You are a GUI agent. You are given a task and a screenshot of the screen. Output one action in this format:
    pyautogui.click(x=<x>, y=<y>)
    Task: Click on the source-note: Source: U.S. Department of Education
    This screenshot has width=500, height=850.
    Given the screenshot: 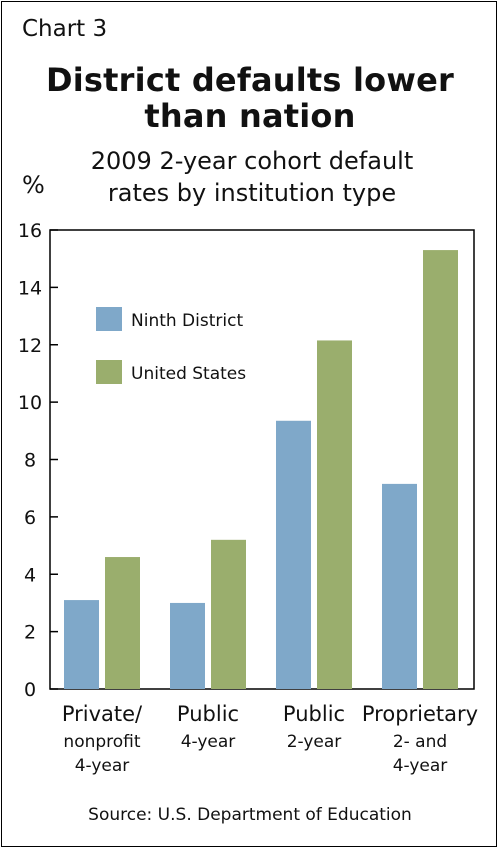 What is the action you would take?
    pyautogui.click(x=250, y=815)
    